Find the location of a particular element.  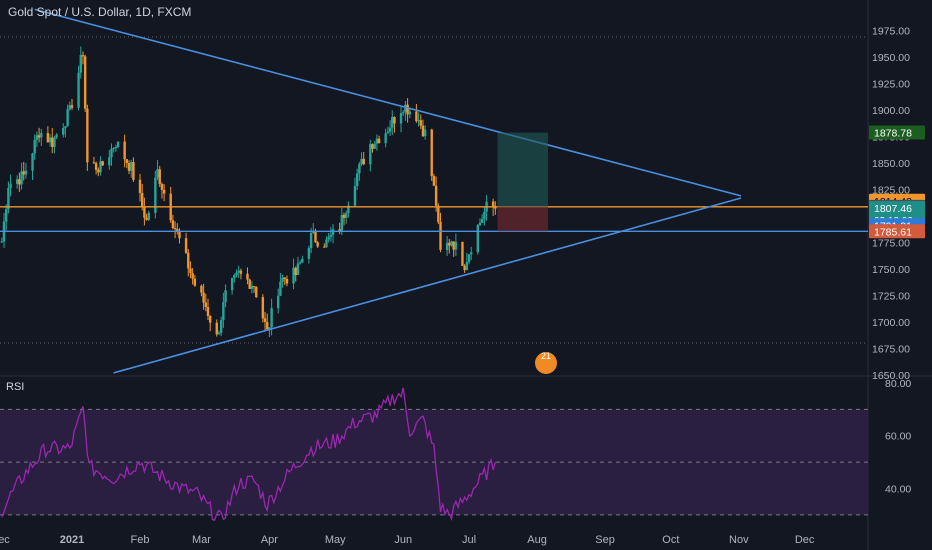

time-tick-label: Jun is located at coordinates (403, 540).